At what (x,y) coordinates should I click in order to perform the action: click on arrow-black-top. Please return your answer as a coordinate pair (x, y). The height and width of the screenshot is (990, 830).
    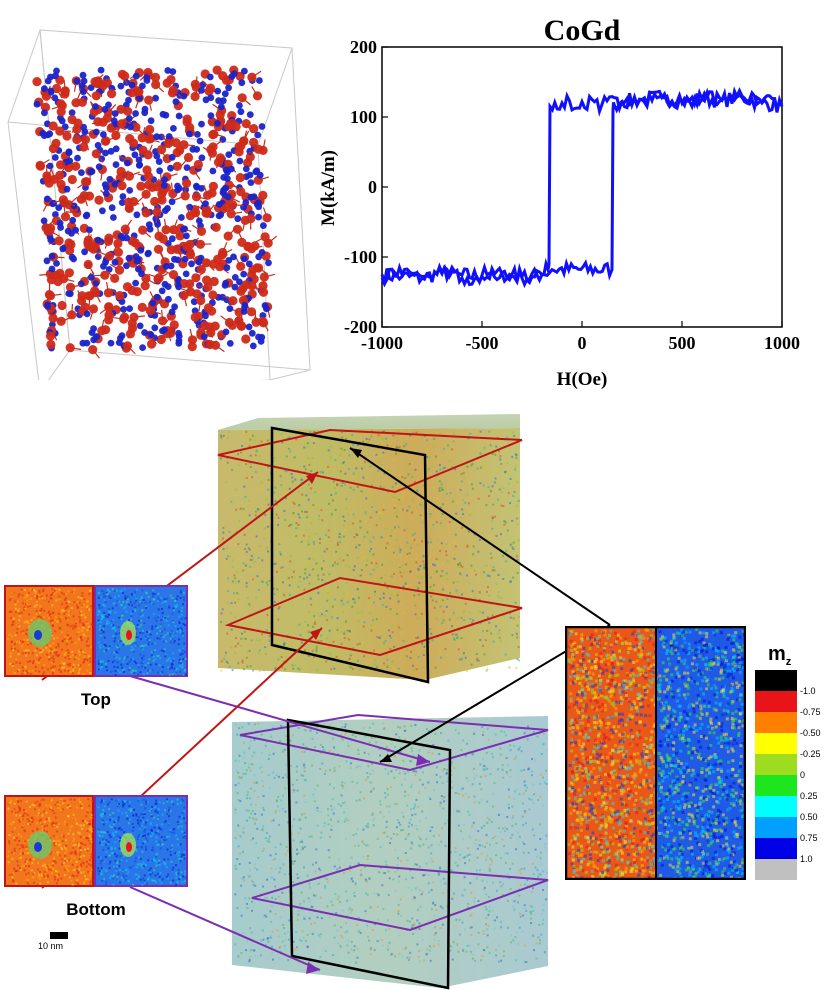
    Looking at the image, I should click on (480, 536).